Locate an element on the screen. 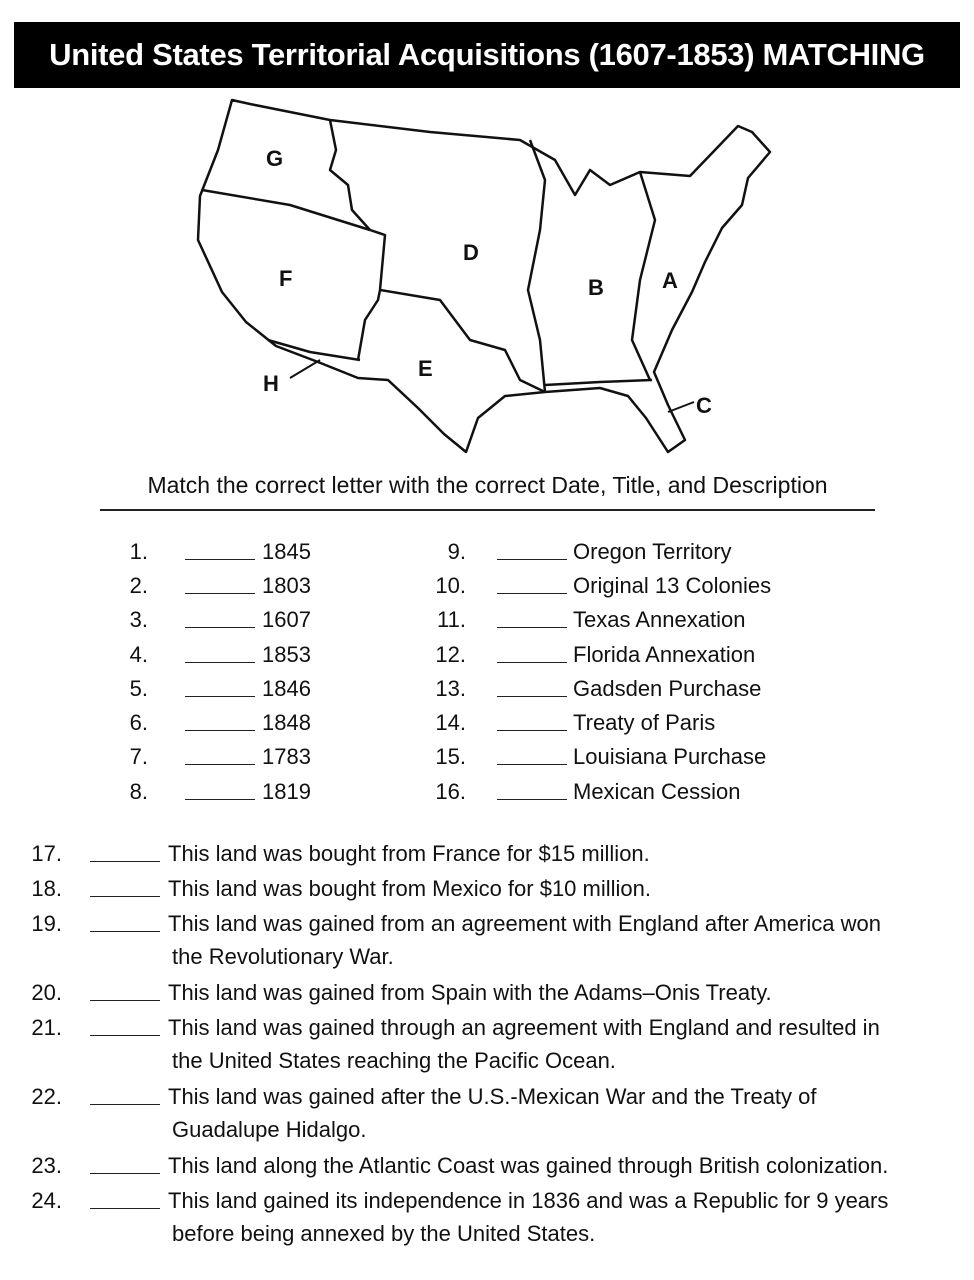  date-text: 1819 is located at coordinates (286, 791).